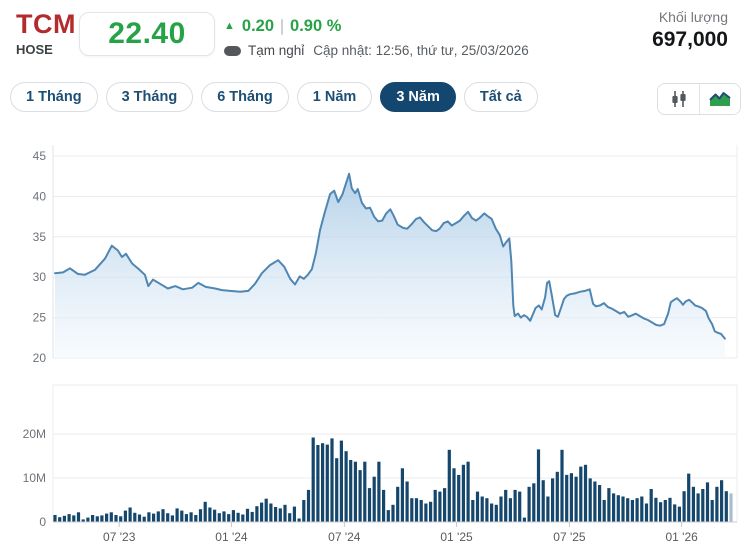 This screenshot has height=552, width=744. What do you see at coordinates (245, 97) in the screenshot?
I see `range-button-6-thang: 6 Tháng` at bounding box center [245, 97].